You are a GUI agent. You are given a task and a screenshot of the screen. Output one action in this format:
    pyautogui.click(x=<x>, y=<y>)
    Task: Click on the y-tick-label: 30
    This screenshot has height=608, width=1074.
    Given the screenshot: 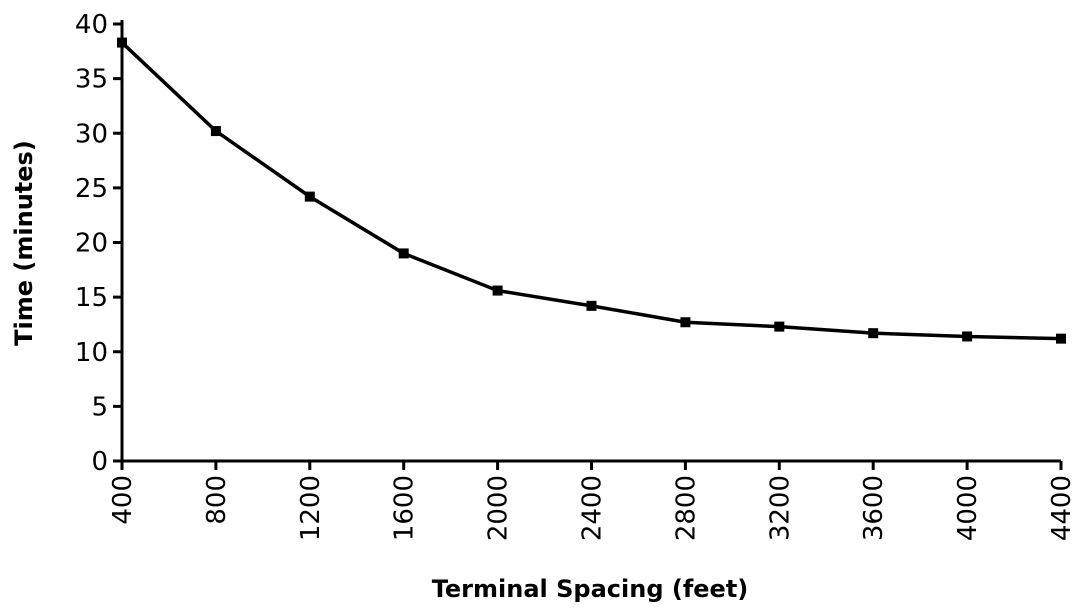 What is the action you would take?
    pyautogui.click(x=91, y=134)
    